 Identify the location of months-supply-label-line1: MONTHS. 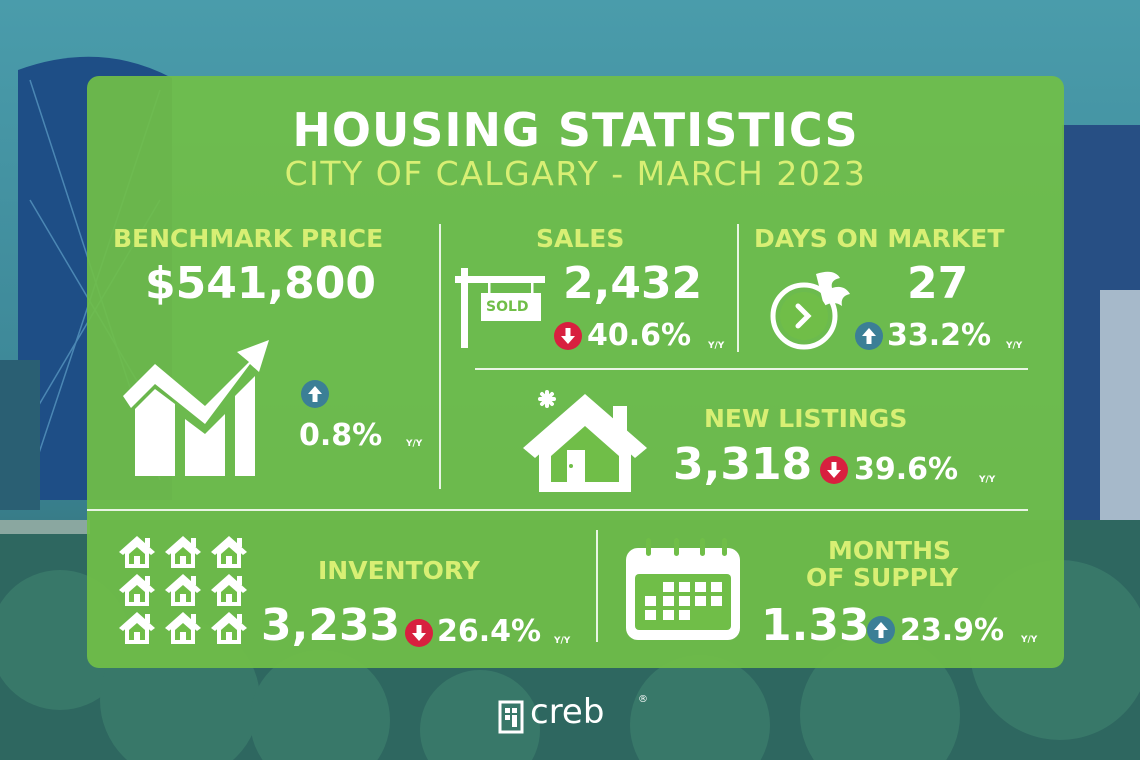
(890, 550).